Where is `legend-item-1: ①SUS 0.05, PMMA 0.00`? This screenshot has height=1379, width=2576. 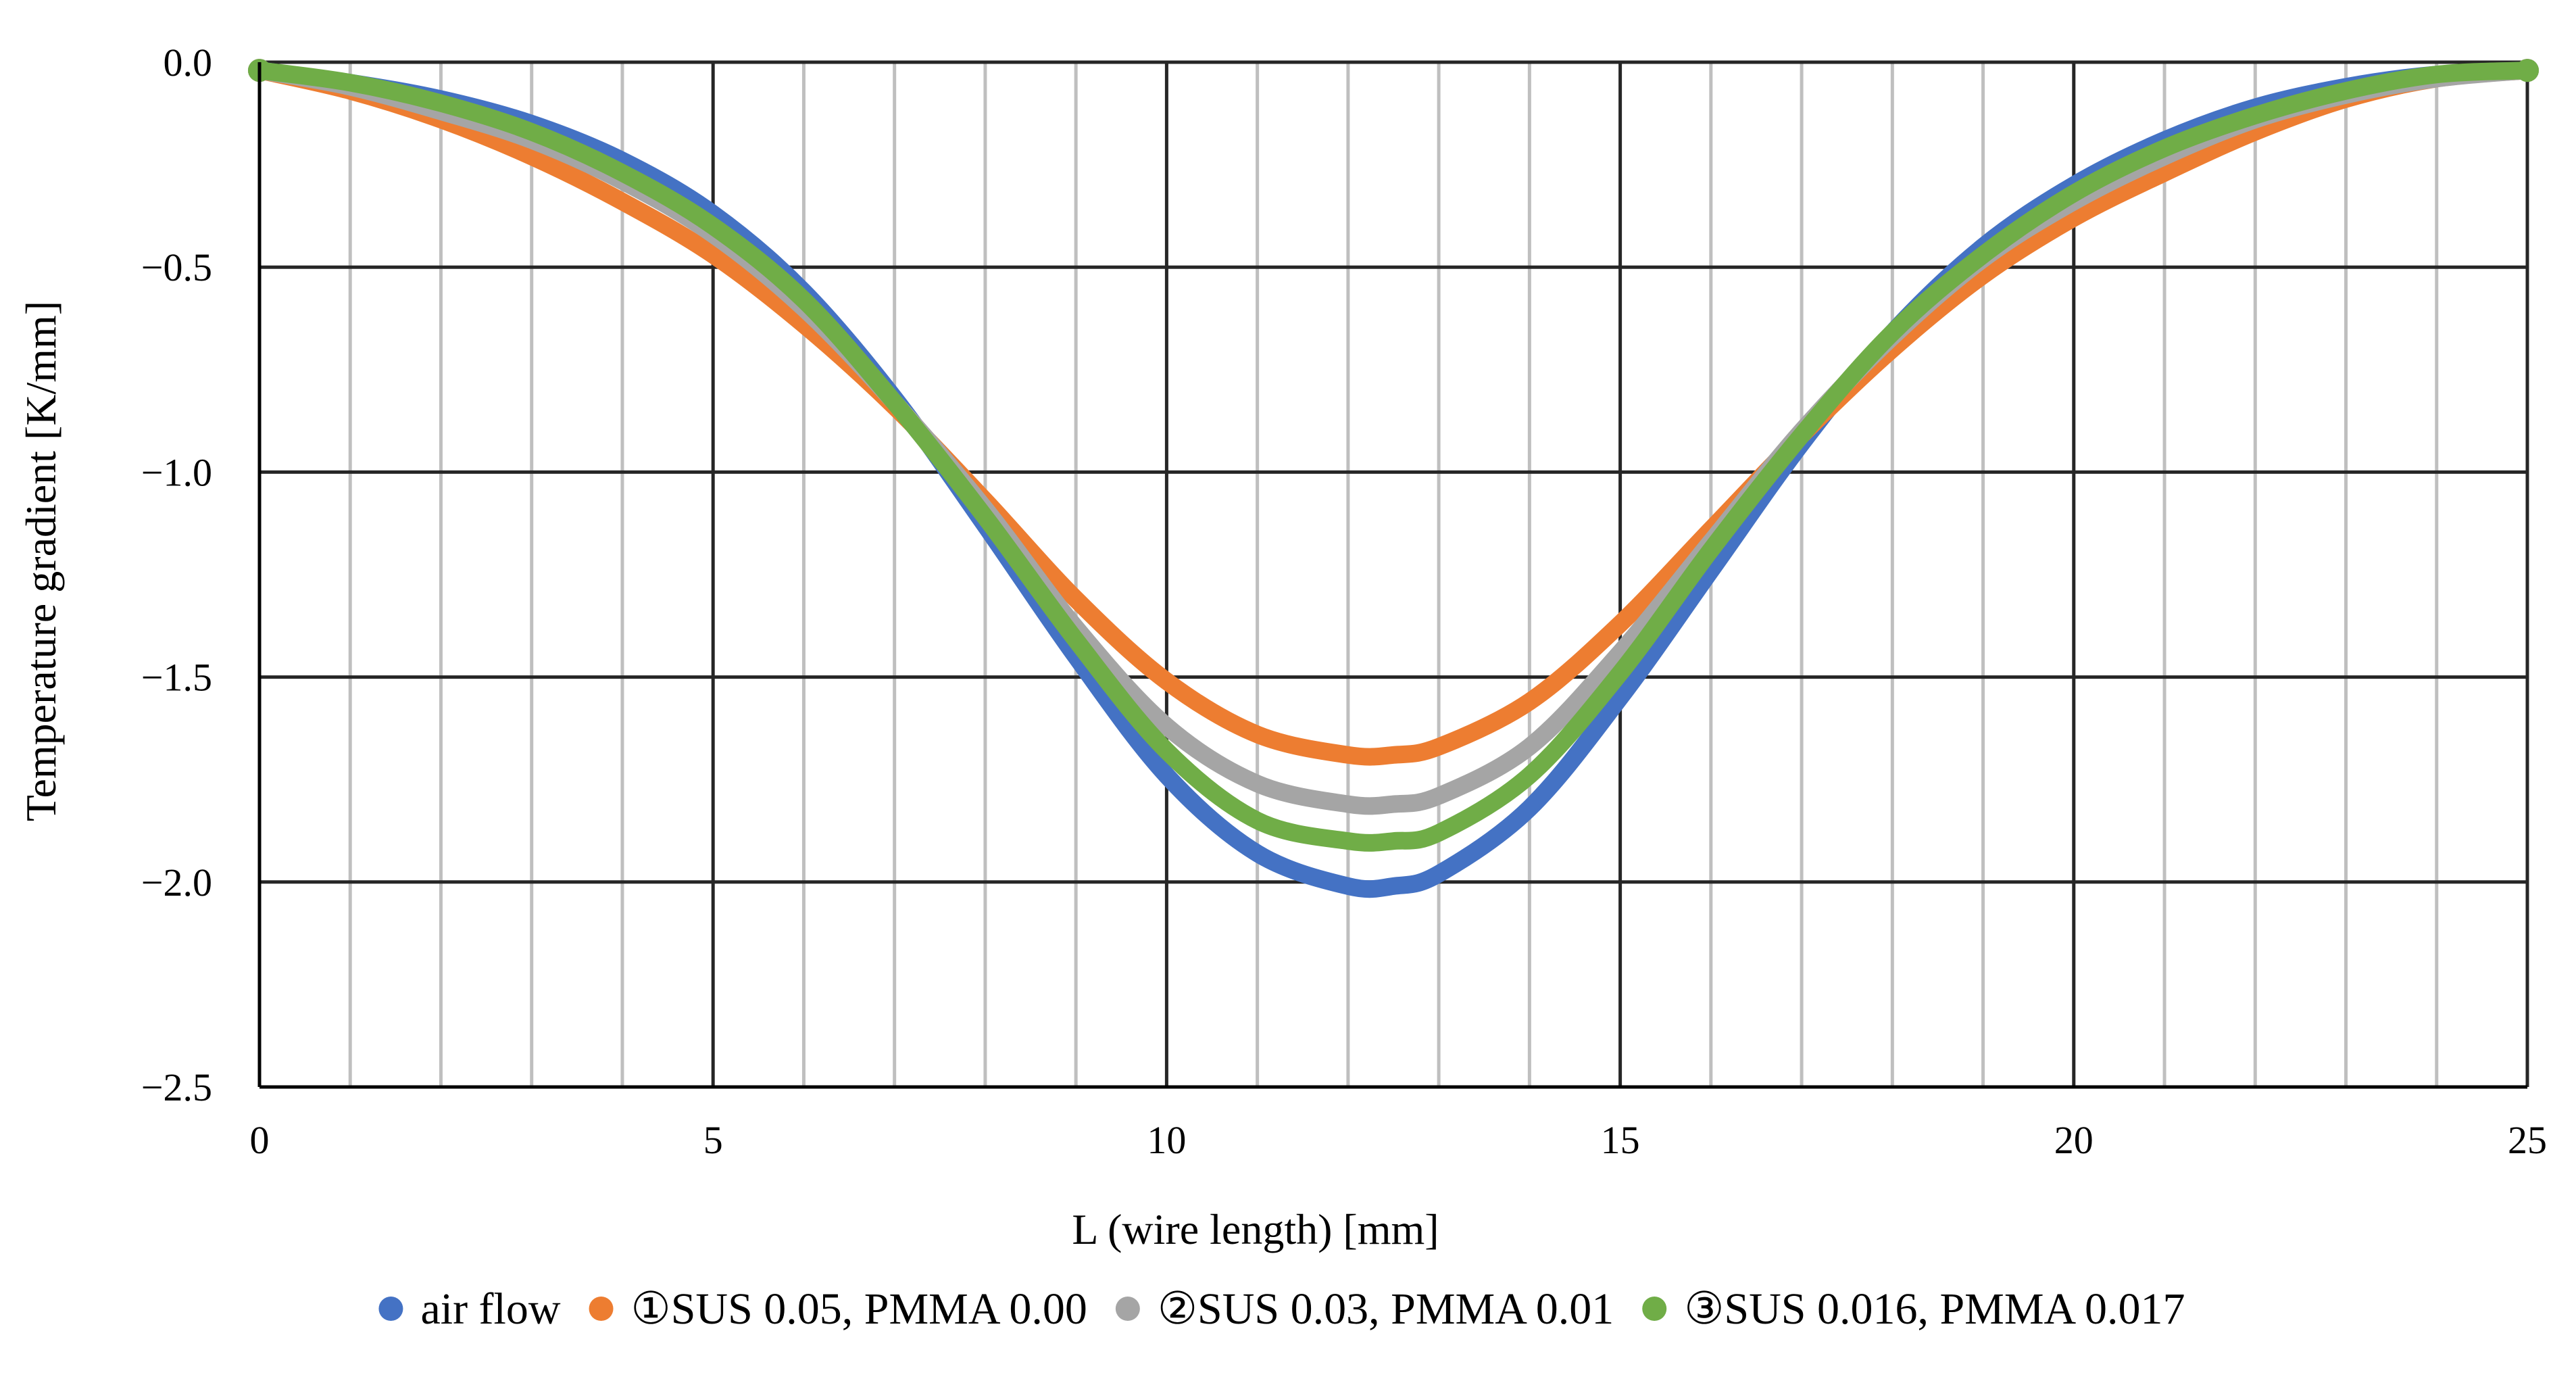
legend-item-1: ①SUS 0.05, PMMA 0.00 is located at coordinates (838, 1309).